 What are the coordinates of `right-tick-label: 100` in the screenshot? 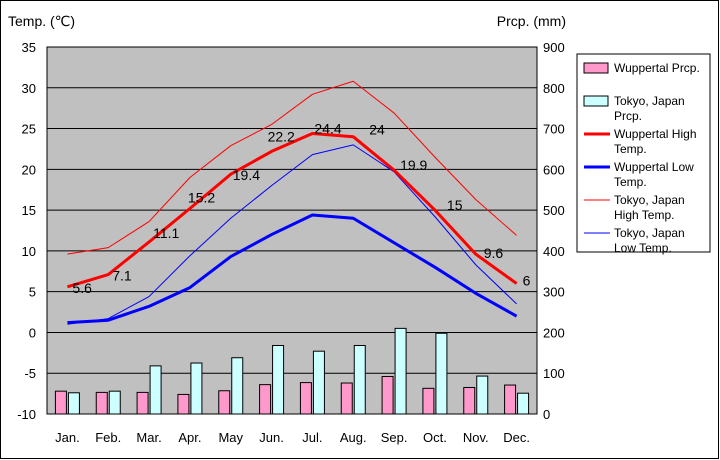 It's located at (554, 373).